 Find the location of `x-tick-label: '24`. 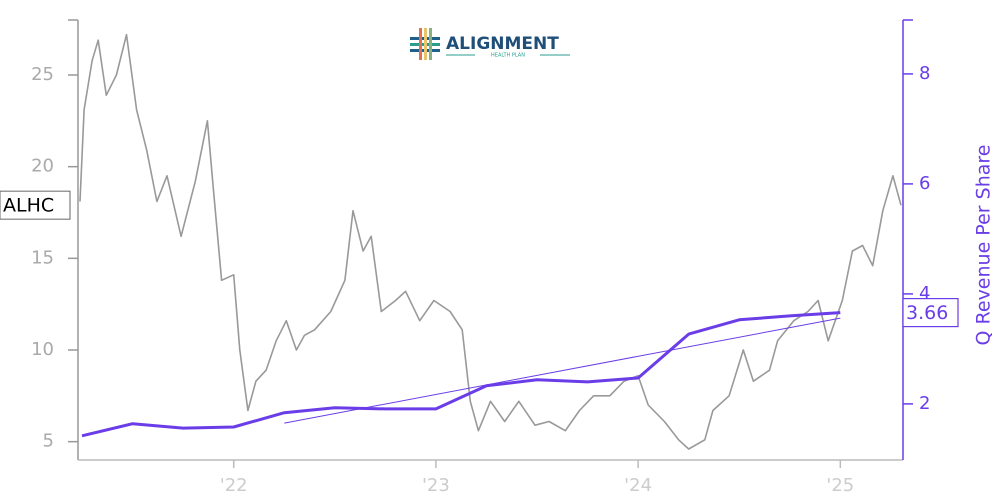

x-tick-label: '24 is located at coordinates (638, 485).